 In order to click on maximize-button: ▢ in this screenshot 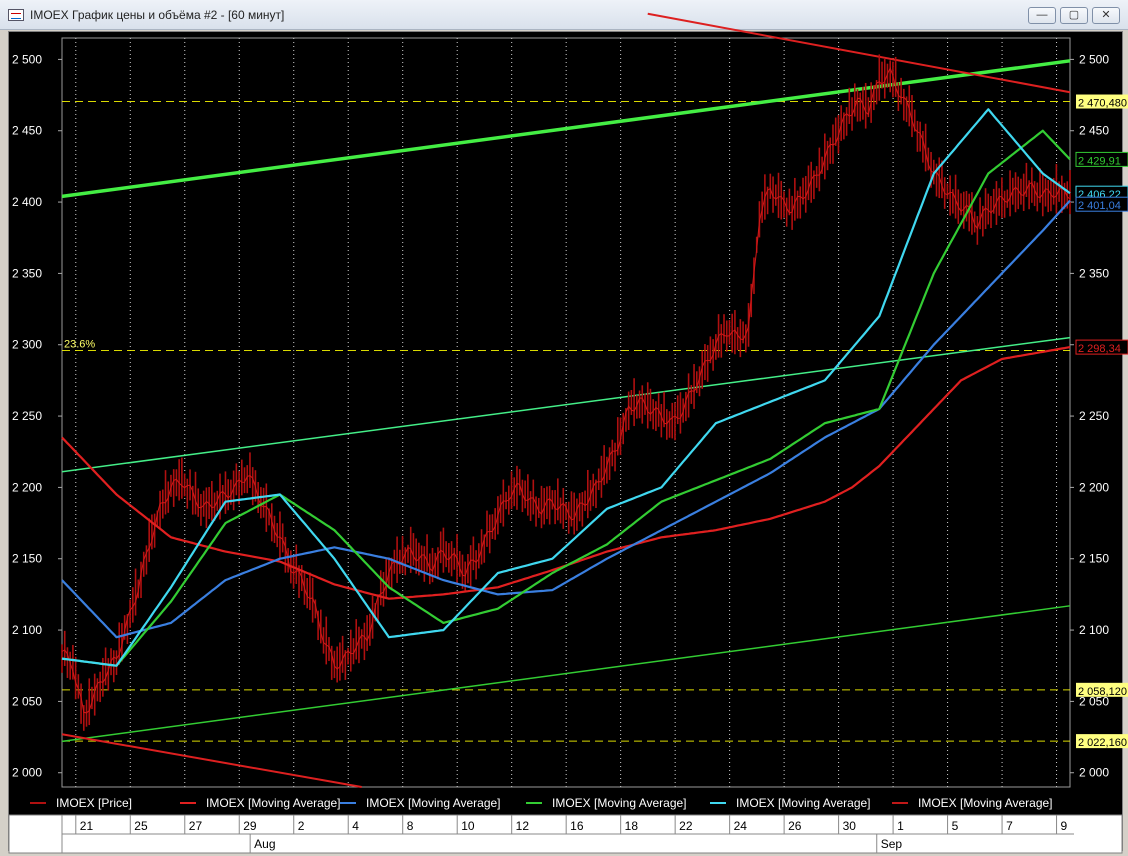, I will do `click(1074, 15)`.